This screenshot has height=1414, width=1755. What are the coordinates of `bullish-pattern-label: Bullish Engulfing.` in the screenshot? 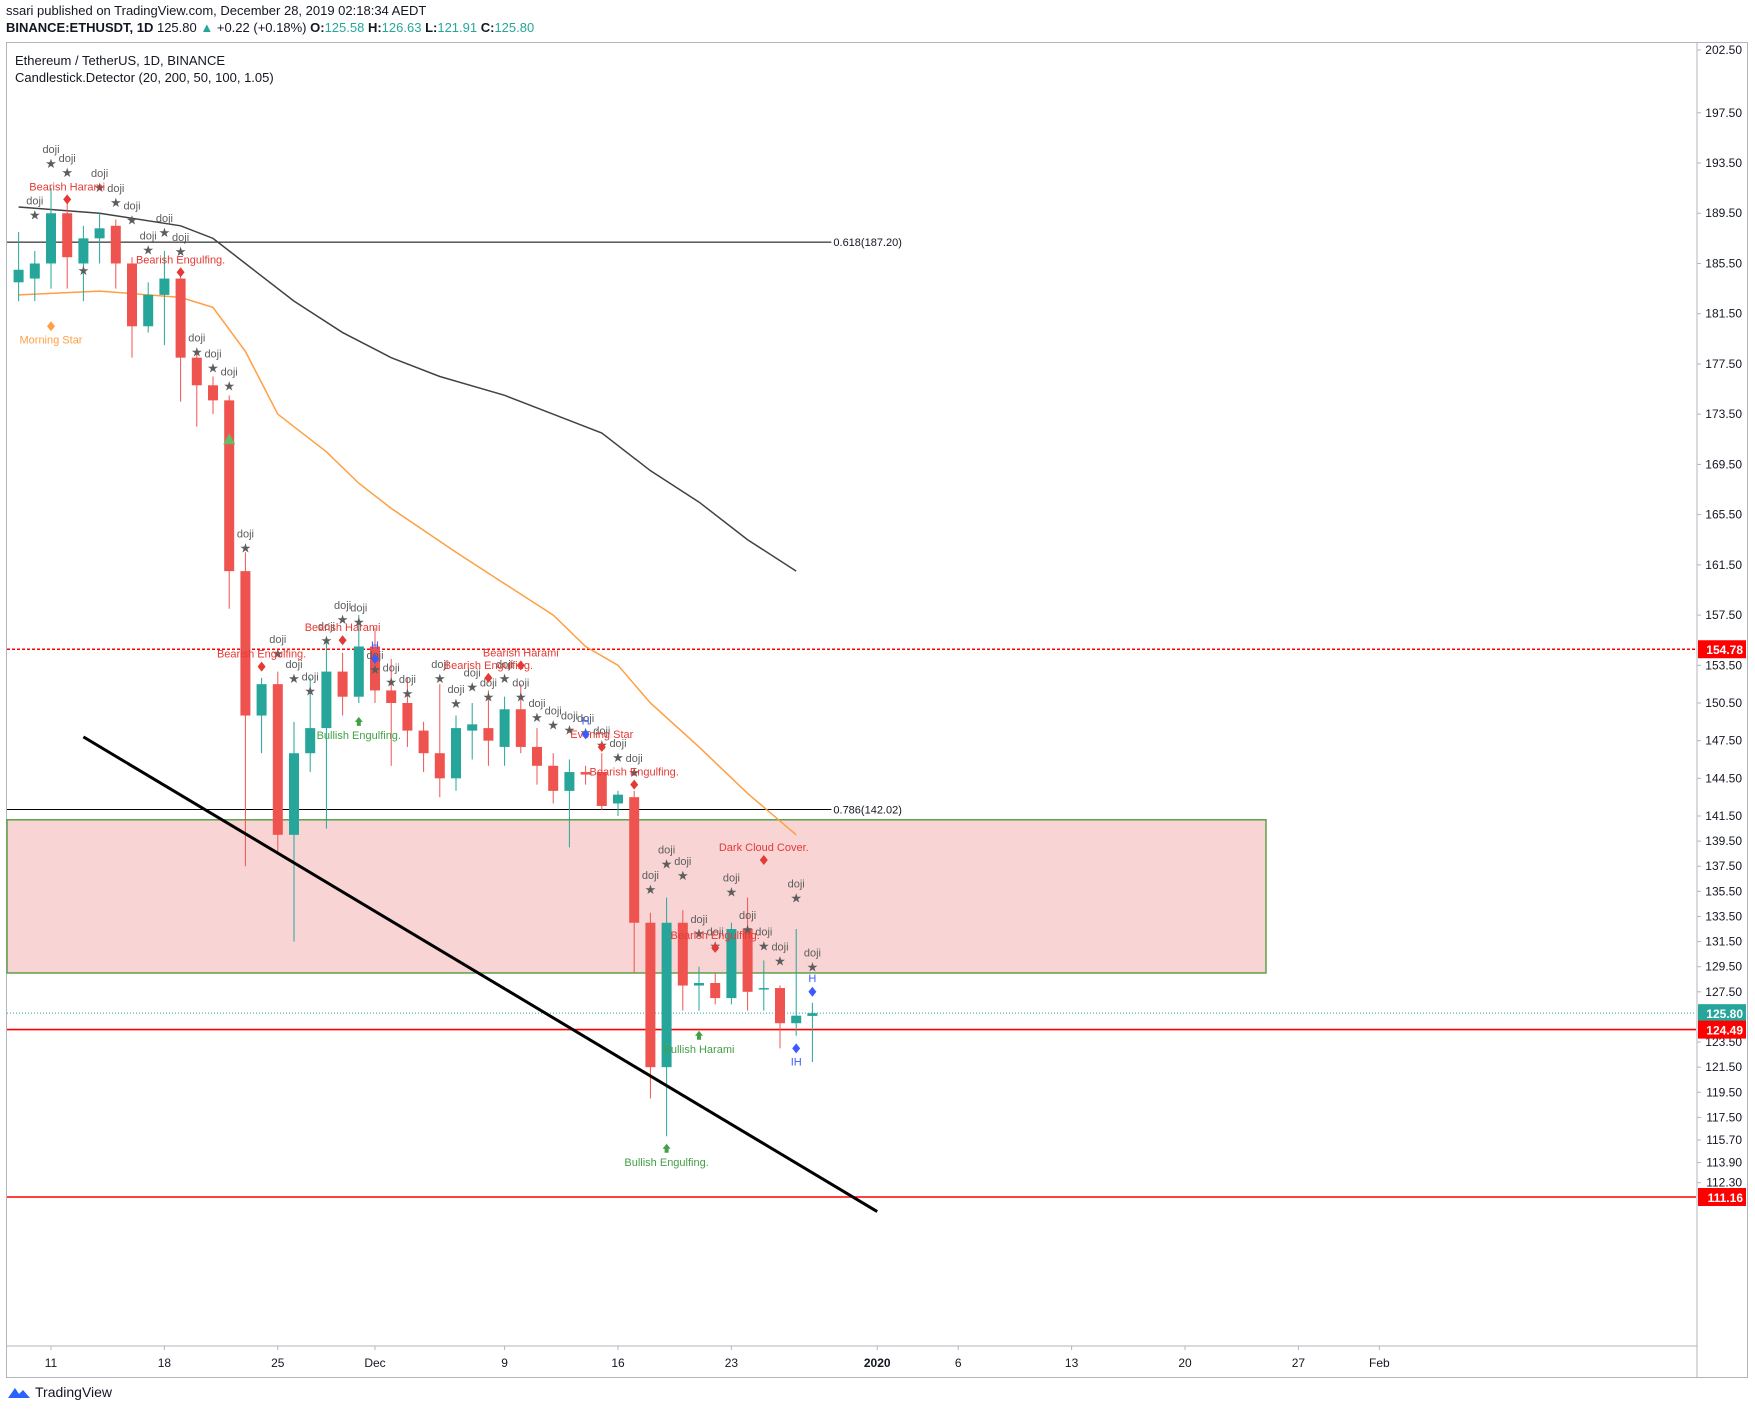 It's located at (359, 736).